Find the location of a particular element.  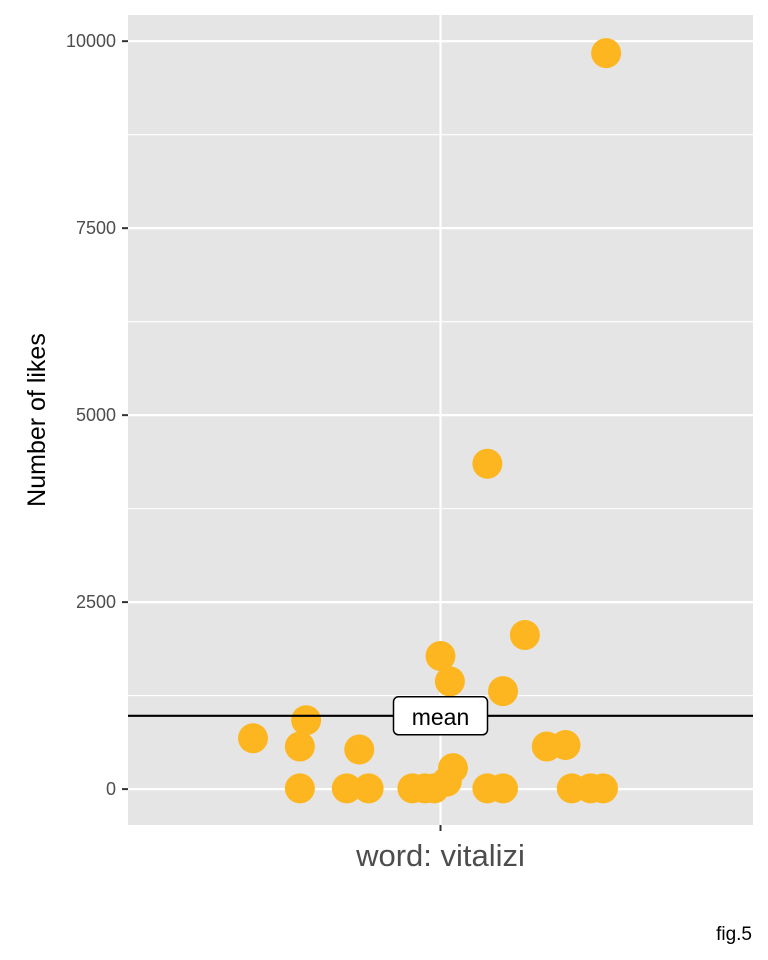

x-axis: word: vitalizi is located at coordinates (440, 849).